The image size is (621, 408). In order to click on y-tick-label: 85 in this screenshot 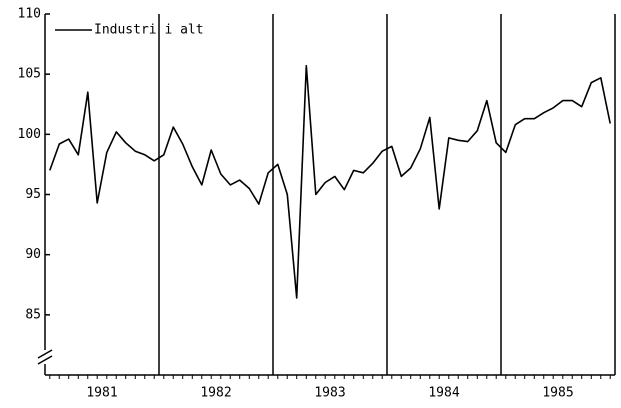, I will do `click(33, 314)`.